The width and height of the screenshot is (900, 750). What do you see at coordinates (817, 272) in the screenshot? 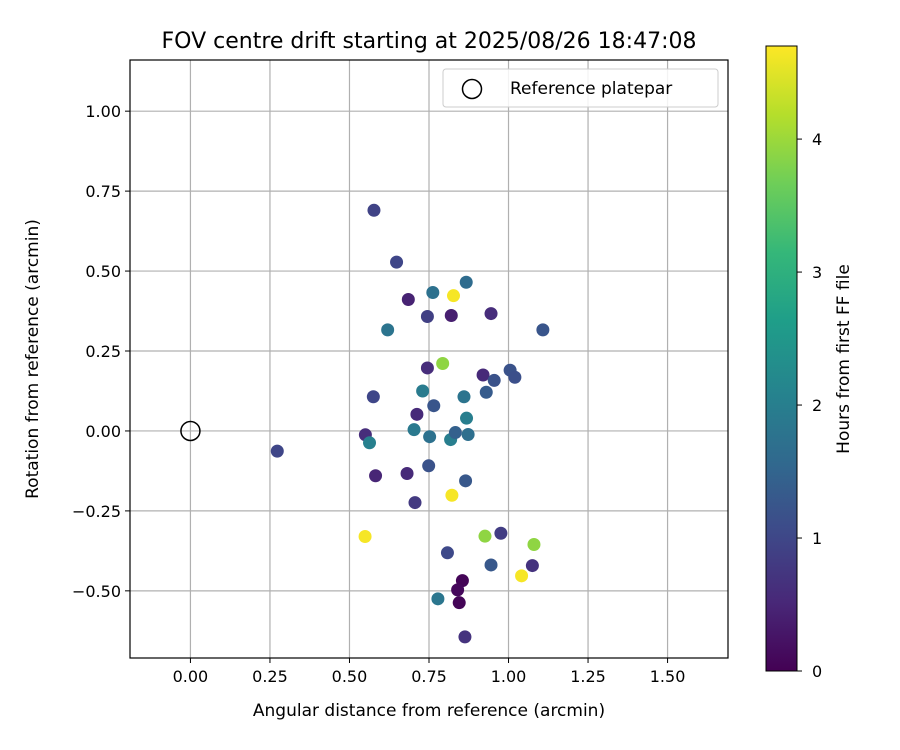
I see `colorbar-tick-label: 3` at bounding box center [817, 272].